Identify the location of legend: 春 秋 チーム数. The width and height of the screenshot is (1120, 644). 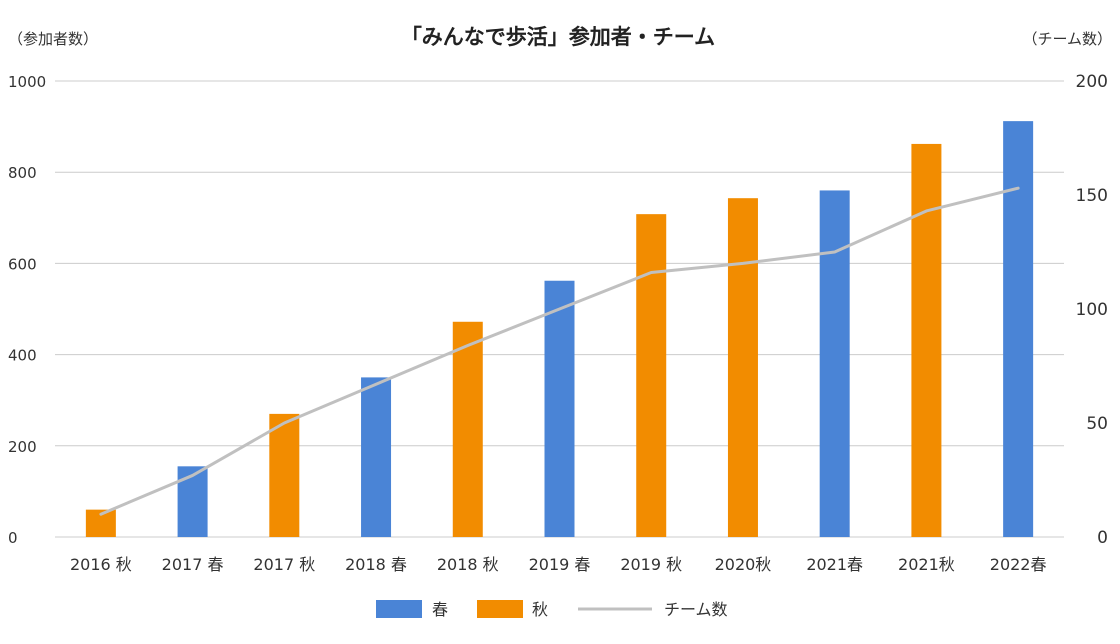
(552, 609).